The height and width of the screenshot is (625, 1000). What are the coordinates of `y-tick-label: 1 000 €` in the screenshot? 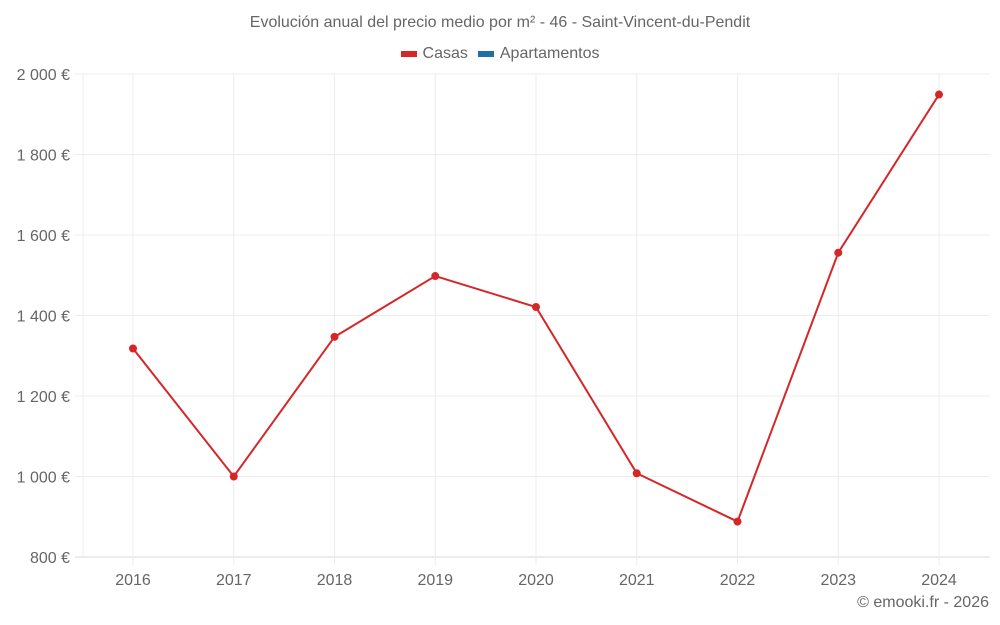 It's located at (43, 478).